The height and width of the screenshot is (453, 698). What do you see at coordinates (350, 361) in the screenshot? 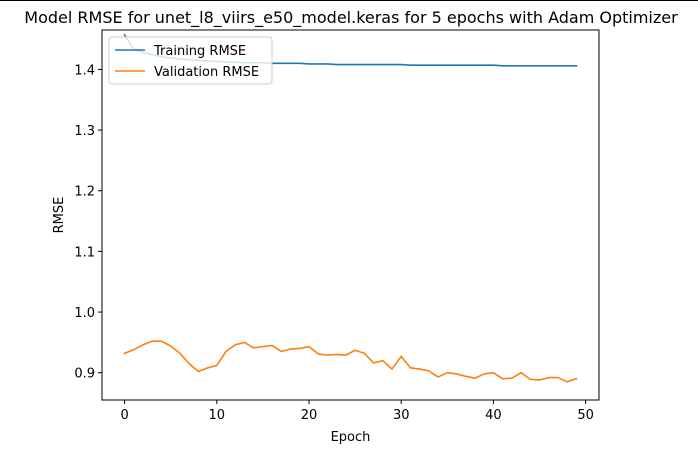
I see `series-line-validation-rmse` at bounding box center [350, 361].